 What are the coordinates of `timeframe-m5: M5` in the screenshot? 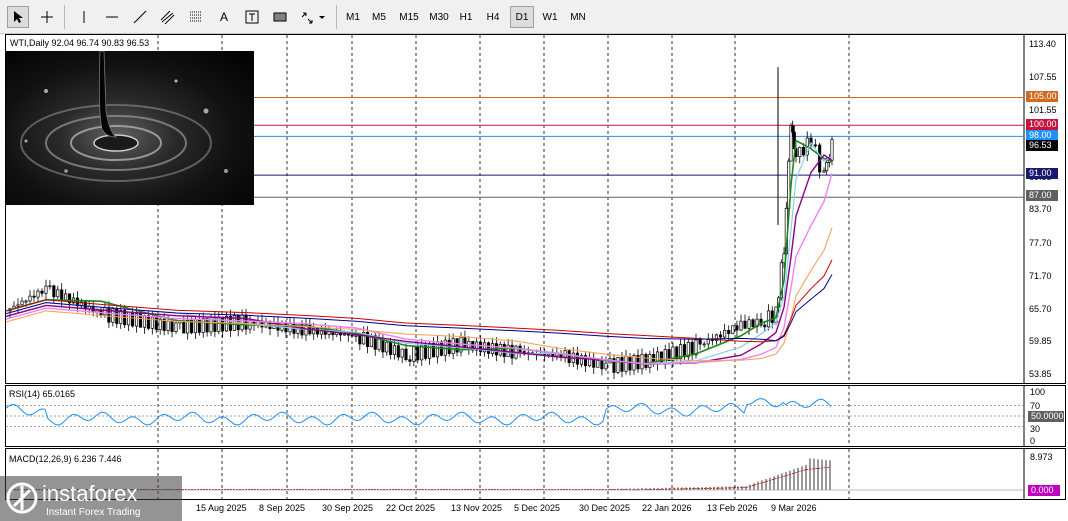 It's located at (379, 17).